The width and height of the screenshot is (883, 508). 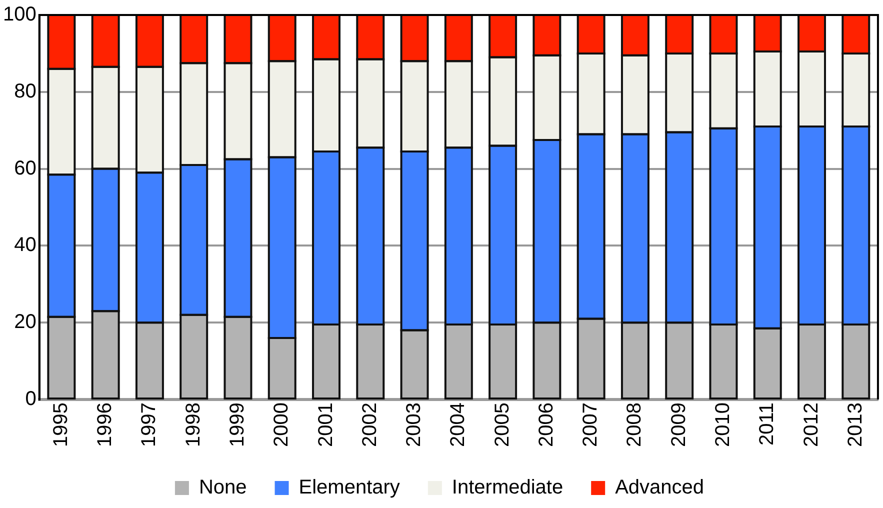 I want to click on x-tick-label: 2003, so click(x=414, y=425).